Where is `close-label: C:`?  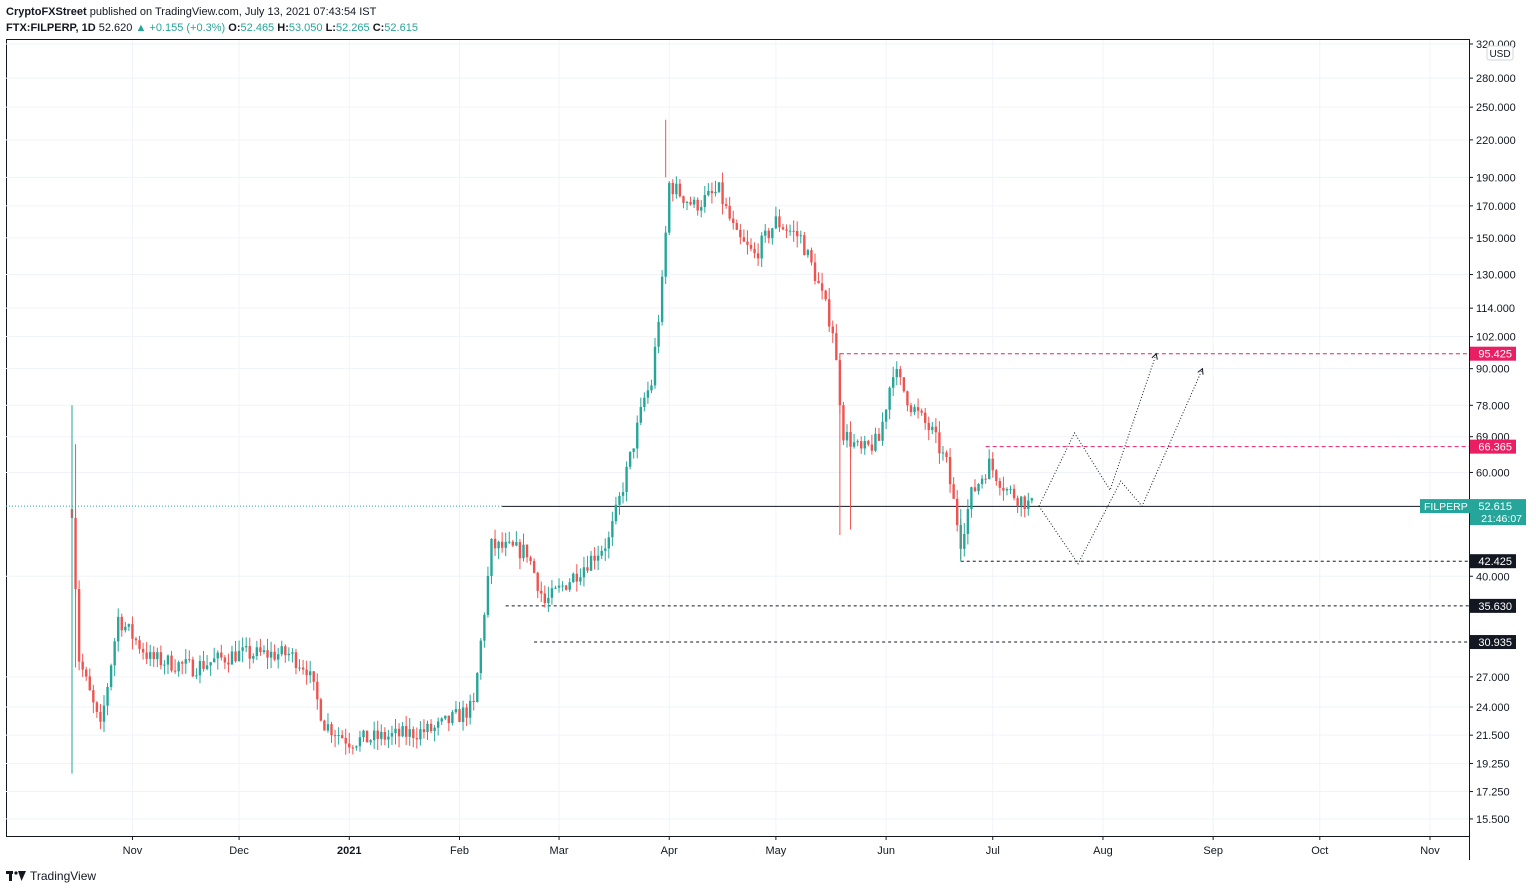 close-label: C: is located at coordinates (378, 28).